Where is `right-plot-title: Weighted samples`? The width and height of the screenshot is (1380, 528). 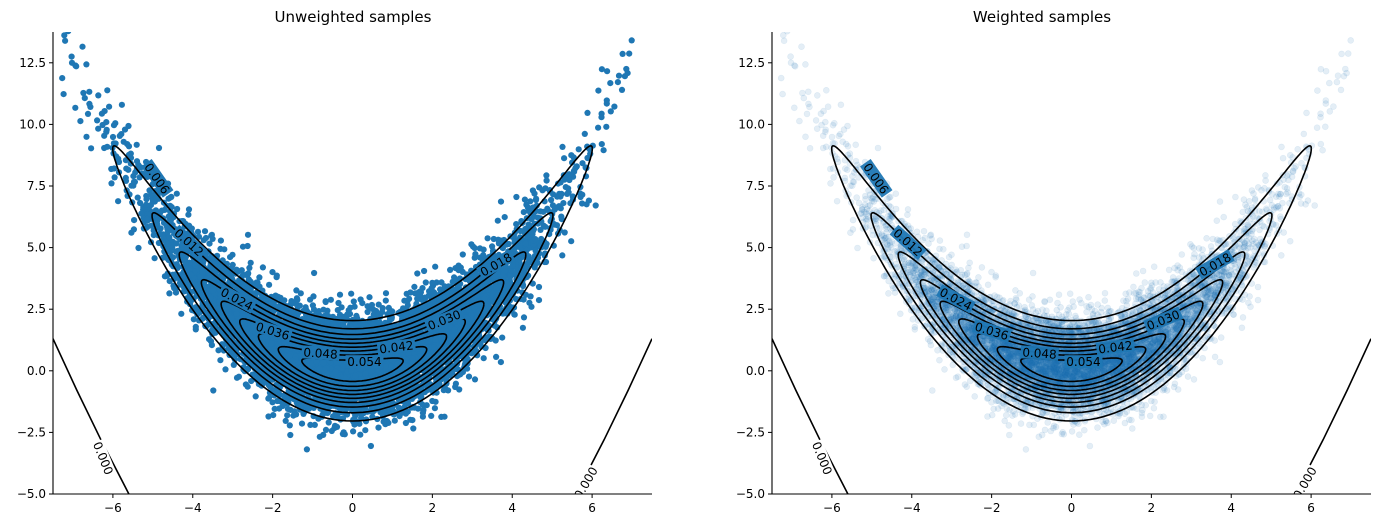 right-plot-title: Weighted samples is located at coordinates (1042, 17).